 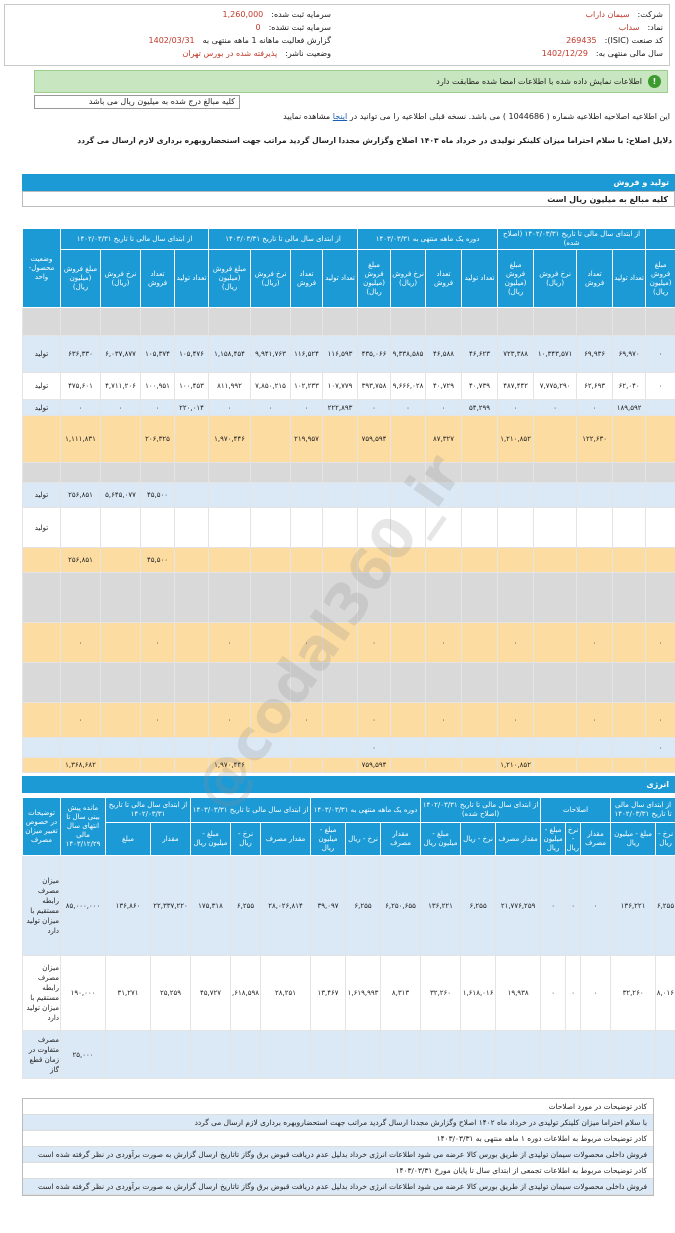 I want to click on table-cell: ۸۱۱,۹۹۲, so click(x=230, y=386).